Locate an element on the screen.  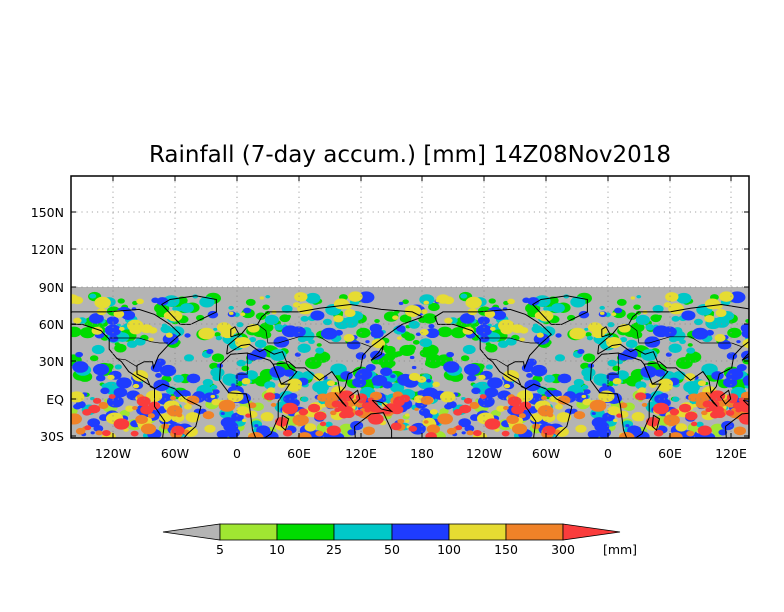
lat-label-120n: 120N is located at coordinates (47, 249).